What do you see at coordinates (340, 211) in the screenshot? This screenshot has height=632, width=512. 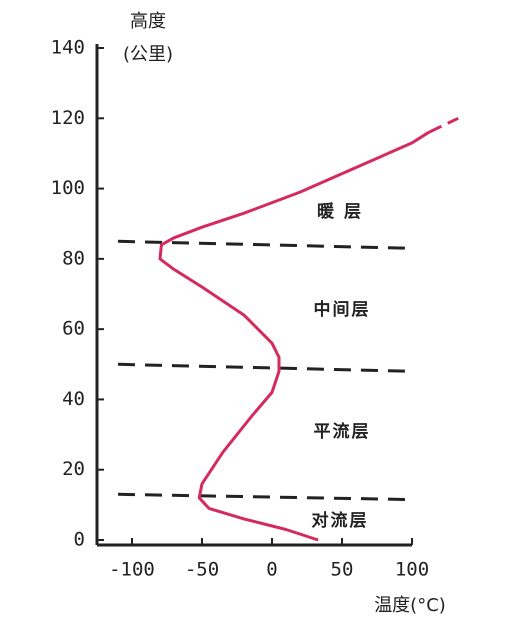 I see `layer-label: 暖 层` at bounding box center [340, 211].